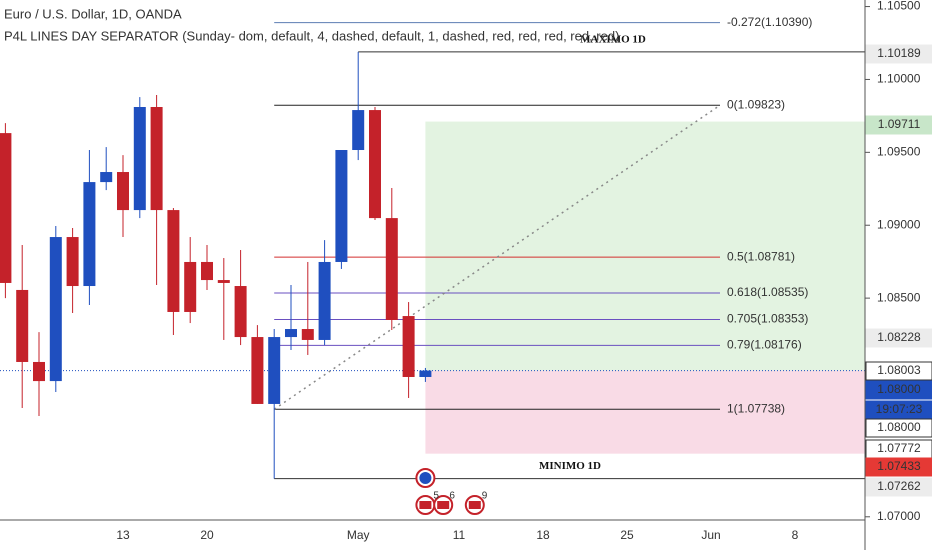 Image resolution: width=932 pixels, height=550 pixels. What do you see at coordinates (767, 292) in the screenshot?
I see `fib-label: 0.618(1.08535)` at bounding box center [767, 292].